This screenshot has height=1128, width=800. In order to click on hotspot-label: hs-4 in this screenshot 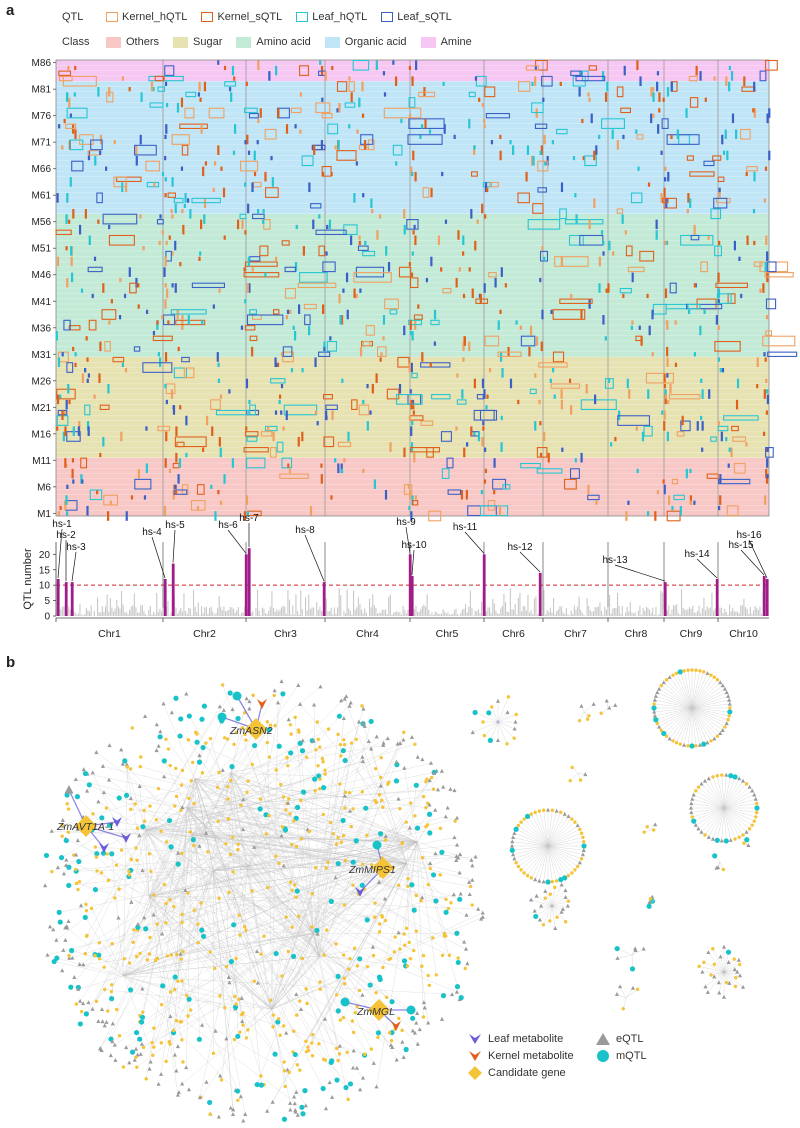, I will do `click(152, 532)`.